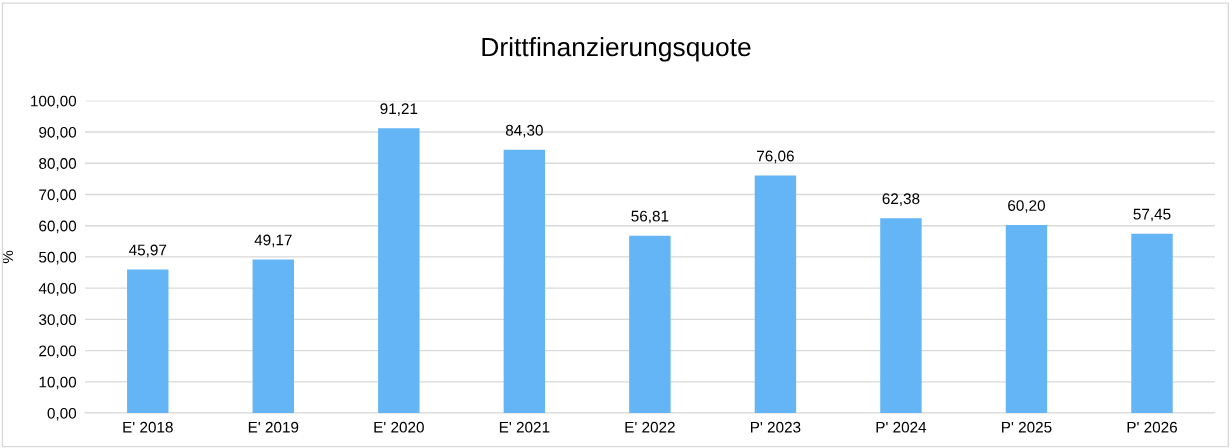  I want to click on data-label: 84,30, so click(524, 131).